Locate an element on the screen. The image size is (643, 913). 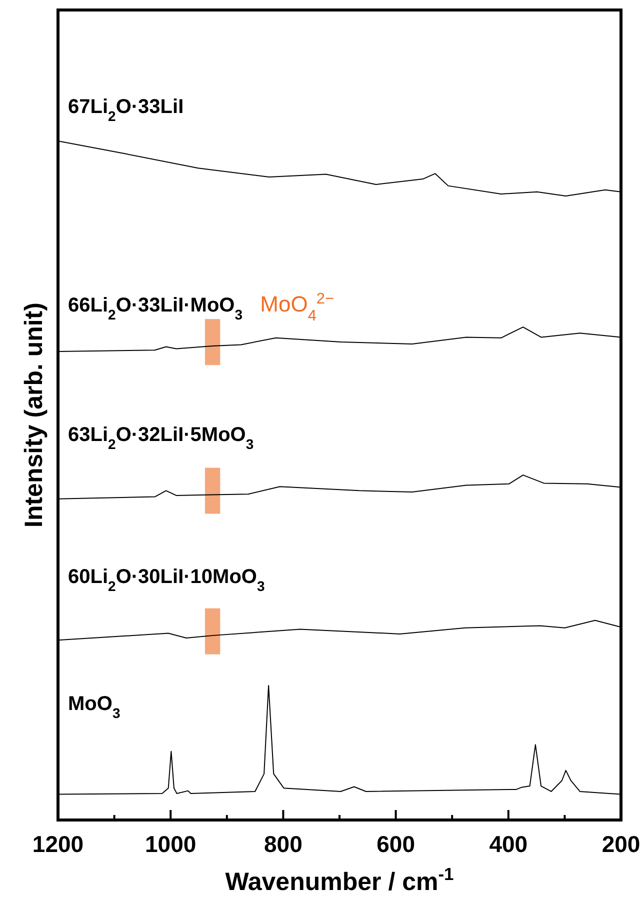
series-label: 66Li$_{2}$O·33LiI·MoO$_{3}$ is located at coordinates (155, 308).